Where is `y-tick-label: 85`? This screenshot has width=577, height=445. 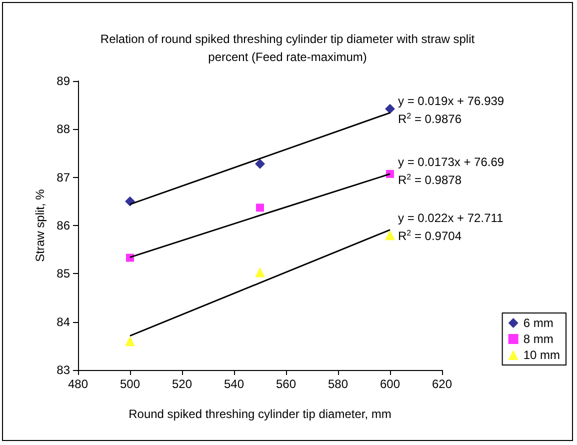 y-tick-label: 85 is located at coordinates (63, 273).